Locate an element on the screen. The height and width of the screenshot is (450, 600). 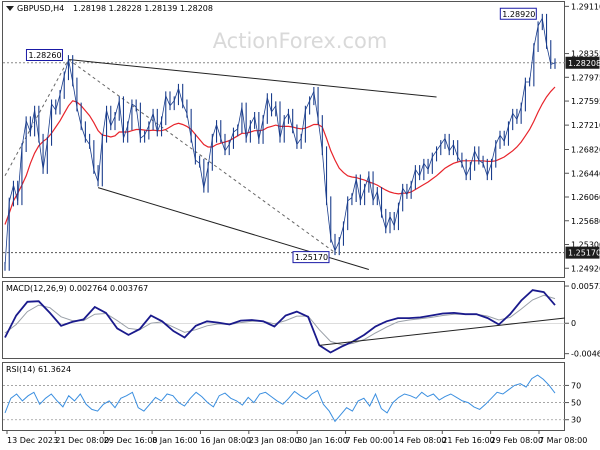
macd-label: MACD(12,26,9) 0.002764 0.003767 is located at coordinates (77, 288).